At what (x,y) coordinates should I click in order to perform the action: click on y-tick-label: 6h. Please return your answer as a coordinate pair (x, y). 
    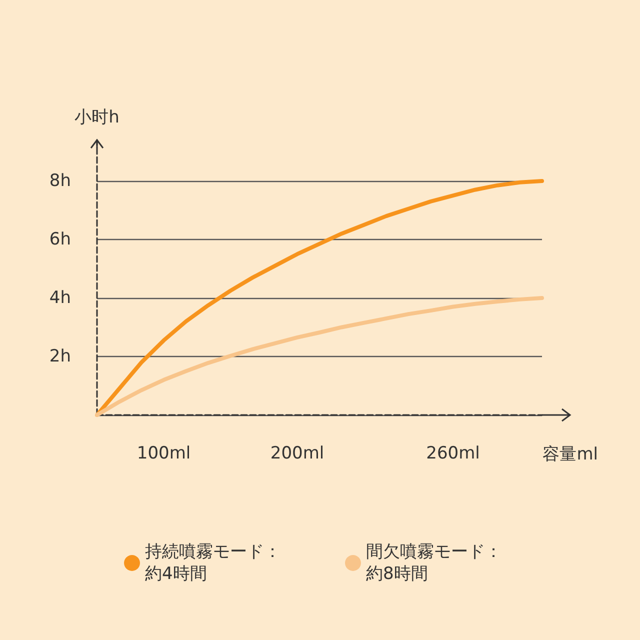
    Looking at the image, I should click on (60, 239).